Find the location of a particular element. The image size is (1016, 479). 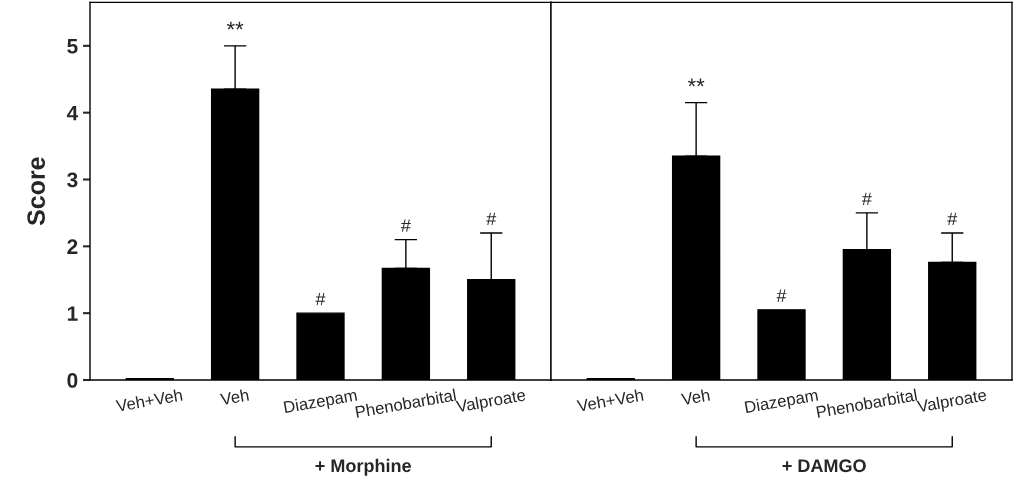

text: + Morphine is located at coordinates (363, 467).